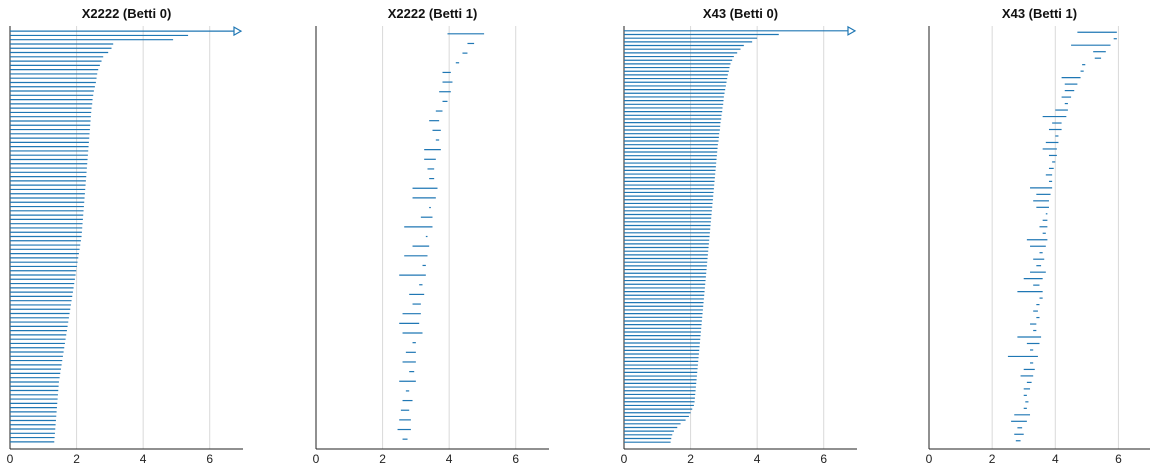 Image resolution: width=1154 pixels, height=464 pixels. What do you see at coordinates (740, 13) in the screenshot?
I see `panel-title: X43 (Betti 0)` at bounding box center [740, 13].